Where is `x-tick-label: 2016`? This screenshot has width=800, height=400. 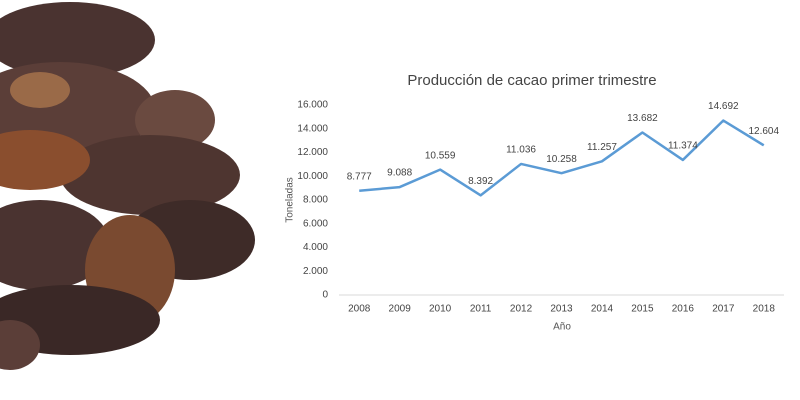
x-tick-label: 2016 is located at coordinates (683, 309).